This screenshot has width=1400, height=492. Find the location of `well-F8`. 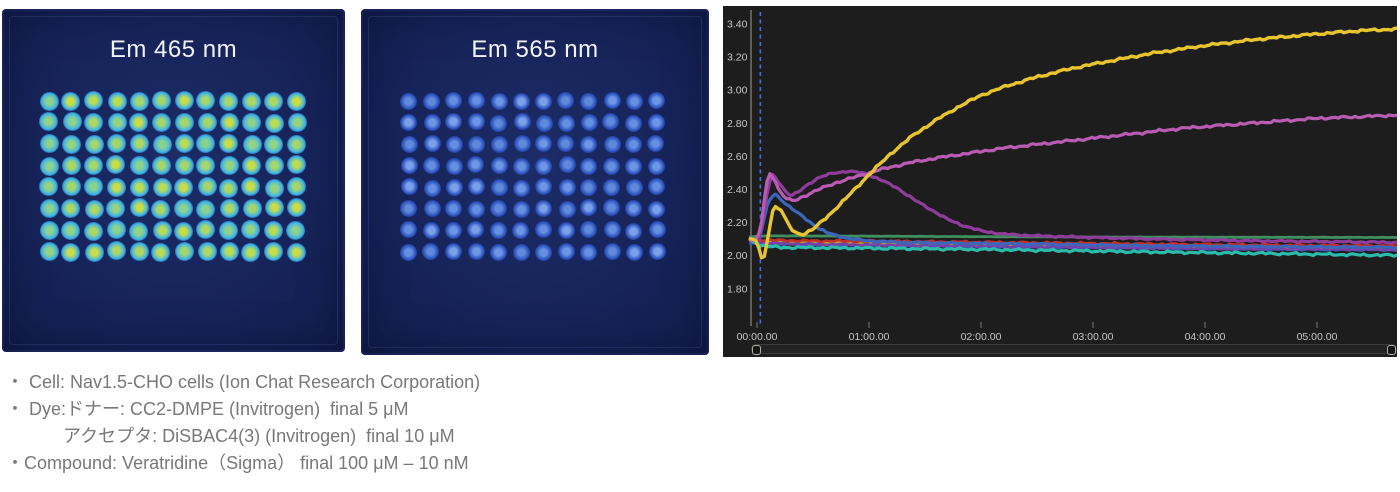

well-F8 is located at coordinates (206, 210).